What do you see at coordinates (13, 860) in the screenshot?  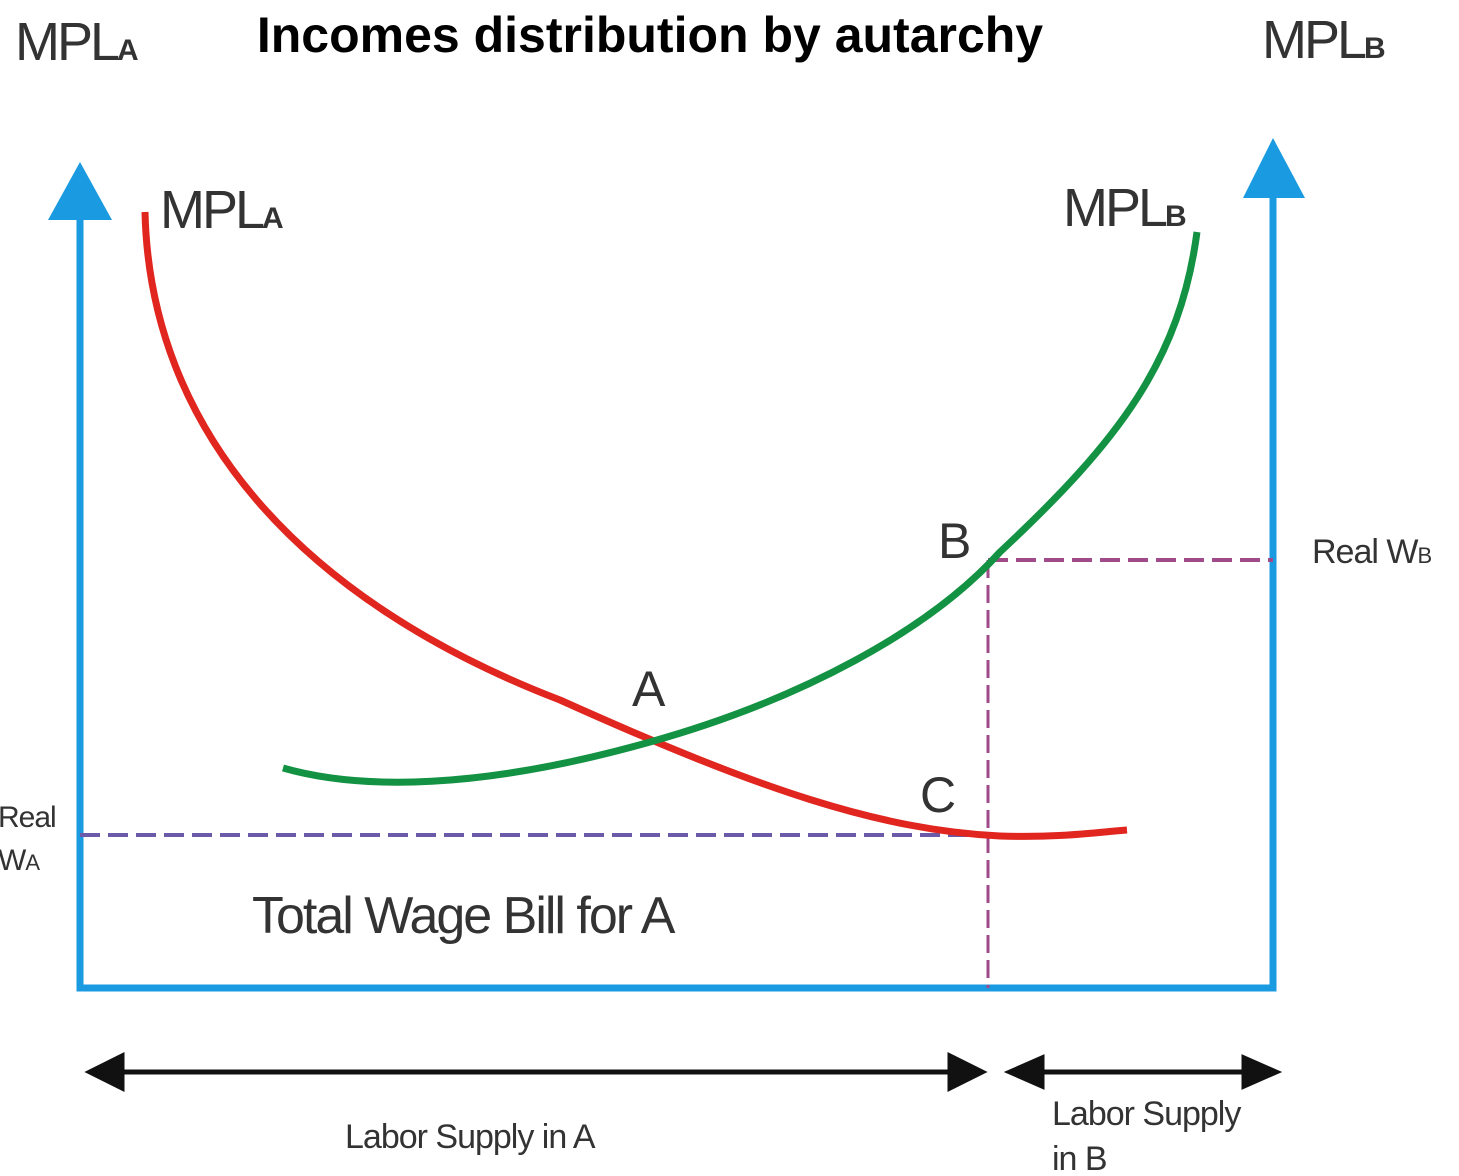 I see `label-main: W` at bounding box center [13, 860].